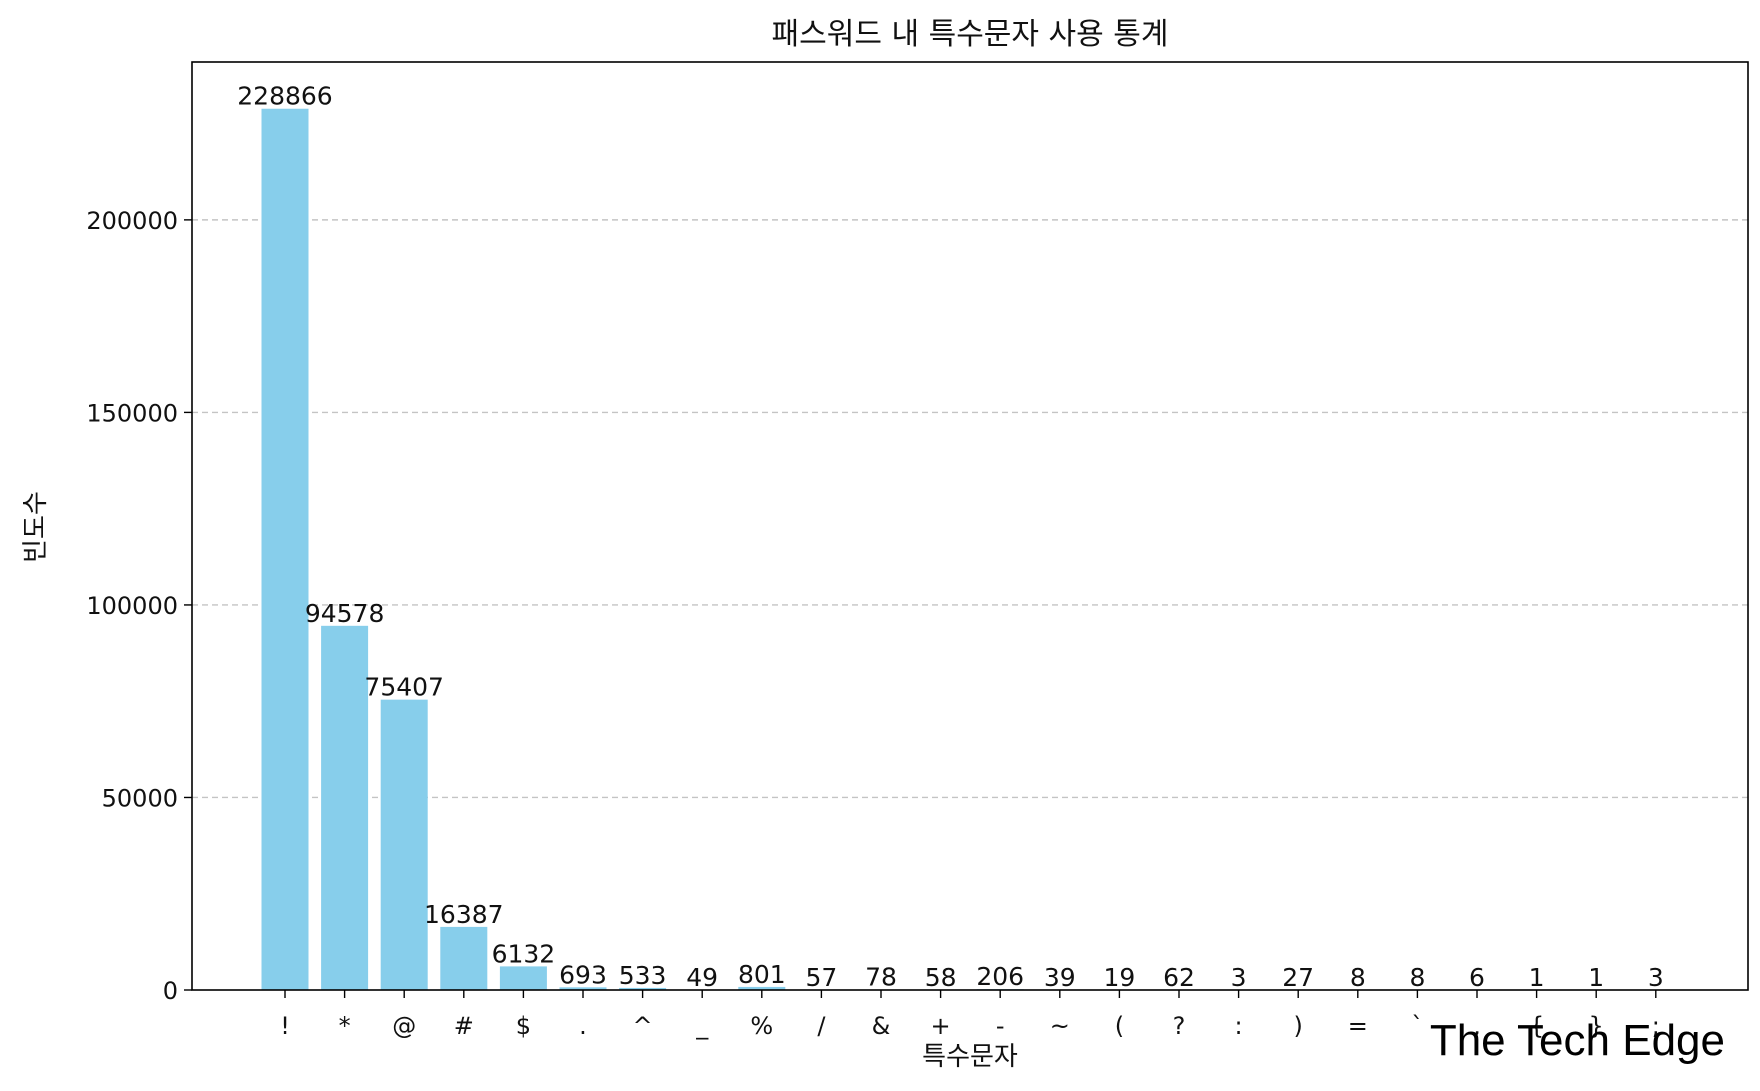  What do you see at coordinates (1179, 977) in the screenshot?
I see `data-label: 62` at bounding box center [1179, 977].